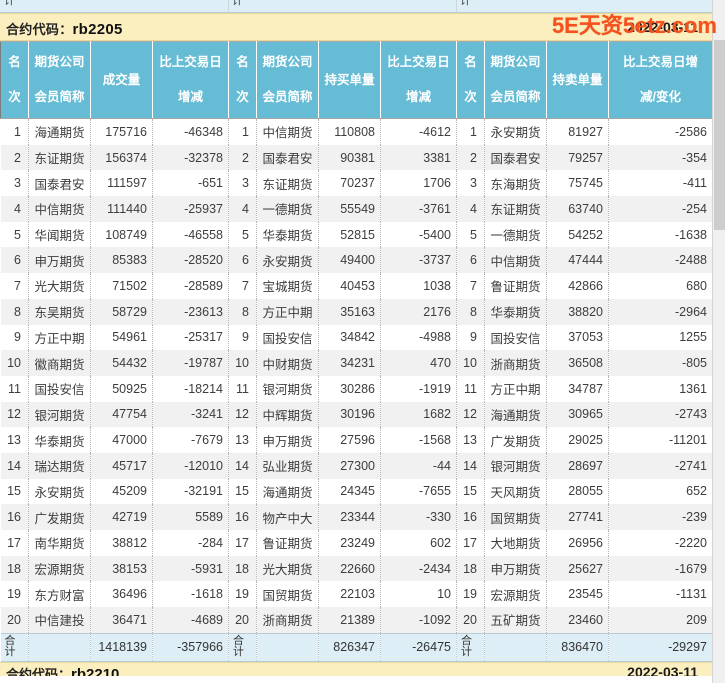 This screenshot has width=725, height=683. I want to click on cell-member: 鲁证期货, so click(515, 286).